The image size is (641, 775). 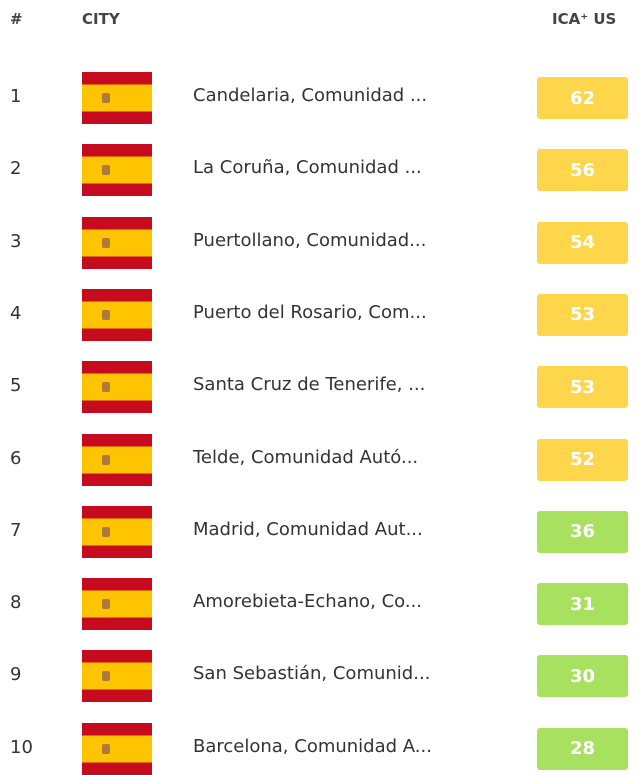 What do you see at coordinates (584, 19) in the screenshot?
I see `aqi-header: ICA⁺ US` at bounding box center [584, 19].